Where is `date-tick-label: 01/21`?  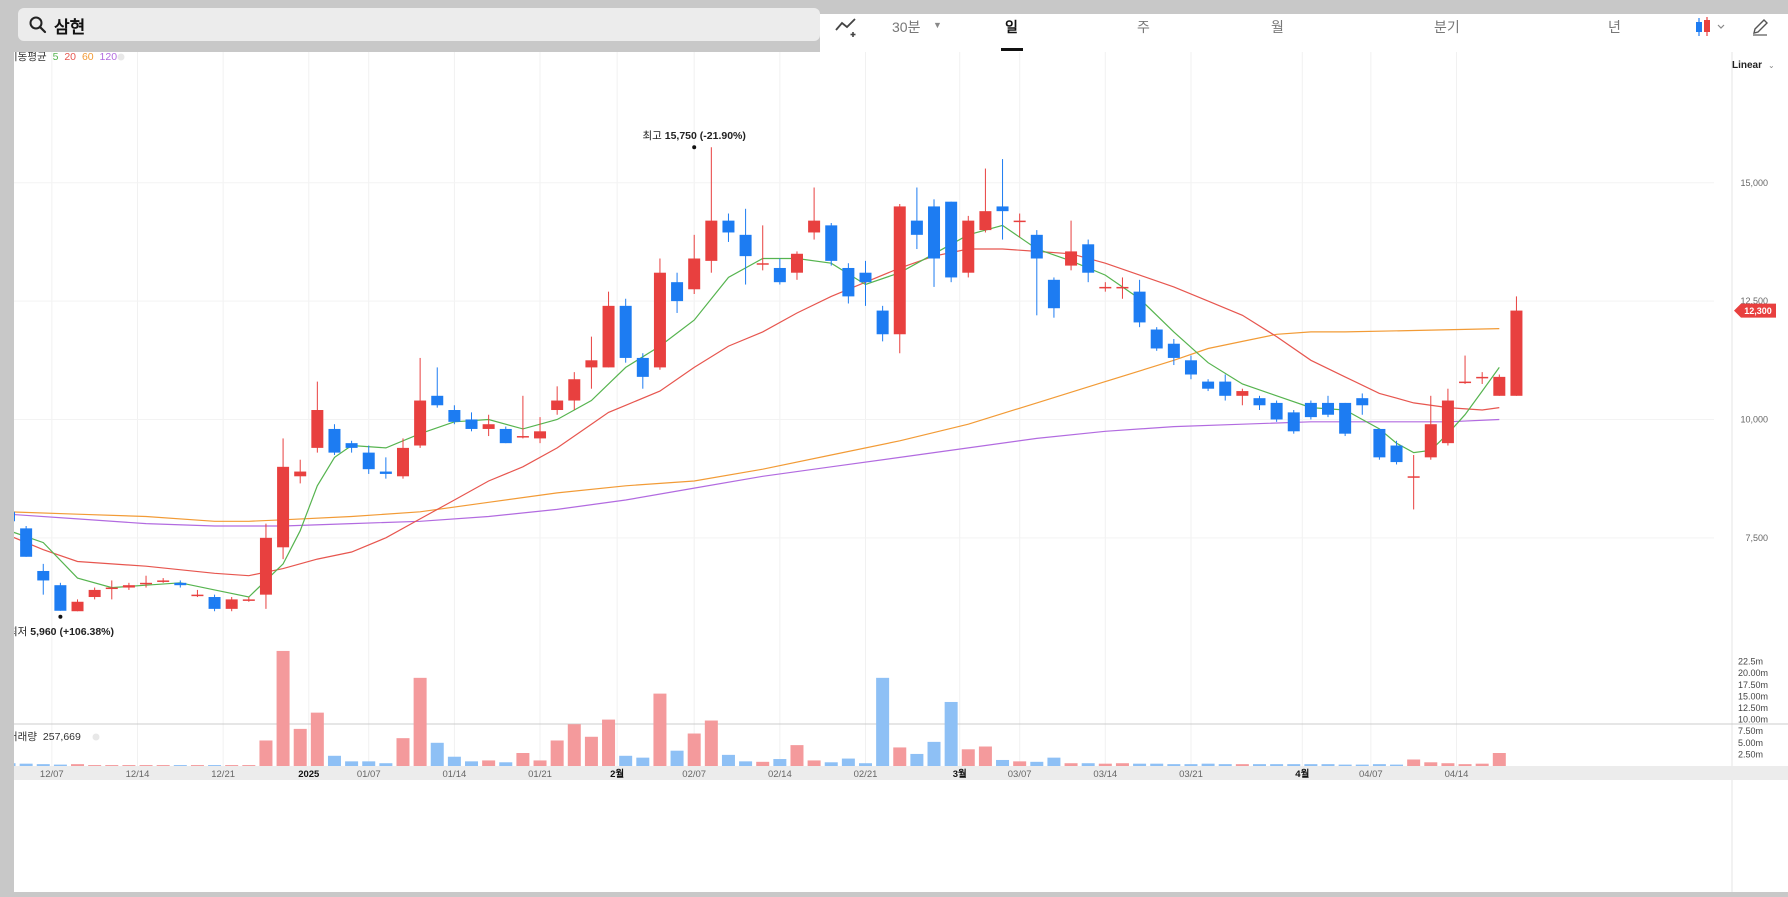
date-tick-label: 01/21 is located at coordinates (540, 774).